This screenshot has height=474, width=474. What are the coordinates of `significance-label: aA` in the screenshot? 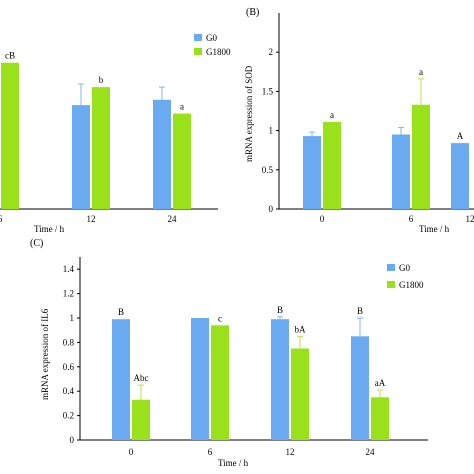 It's located at (380, 383).